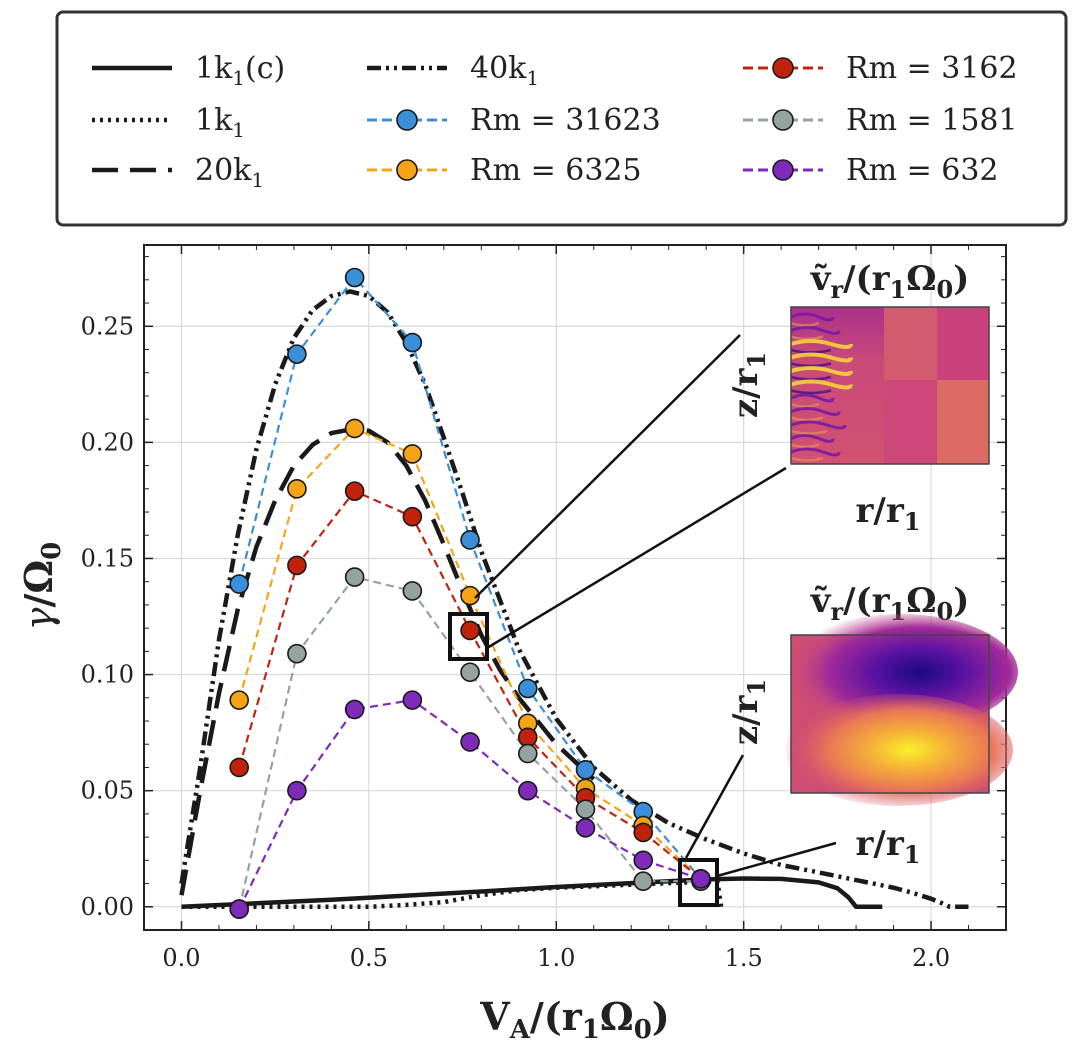 This screenshot has width=1078, height=1045. What do you see at coordinates (369, 958) in the screenshot?
I see `x-tick-label: 0.5` at bounding box center [369, 958].